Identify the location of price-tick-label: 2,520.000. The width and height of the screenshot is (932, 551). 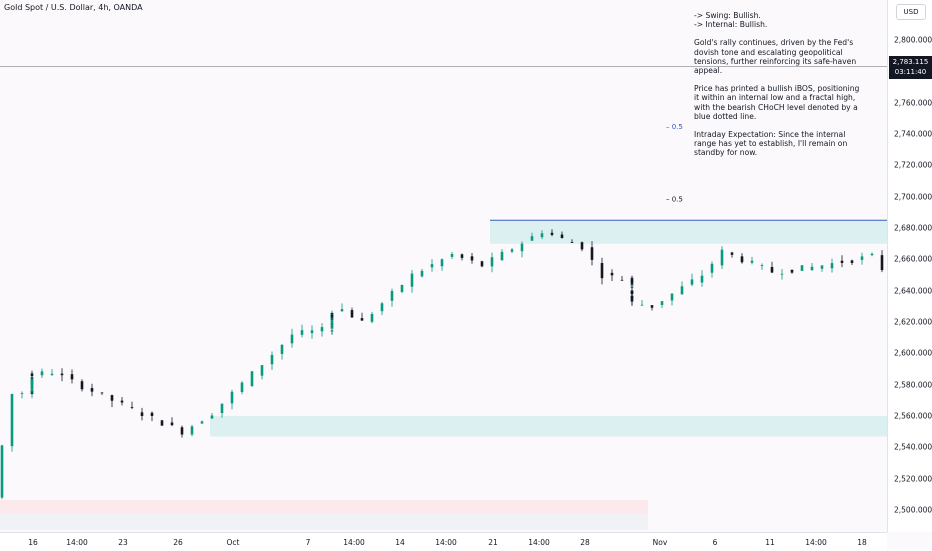
(913, 479).